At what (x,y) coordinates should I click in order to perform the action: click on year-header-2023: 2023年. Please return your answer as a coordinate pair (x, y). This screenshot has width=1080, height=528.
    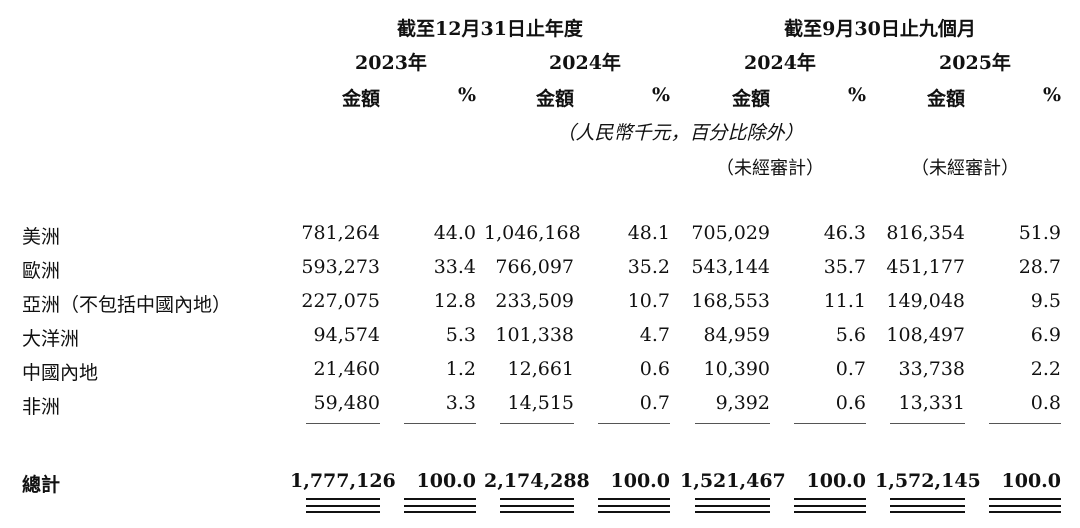
    Looking at the image, I should click on (391, 63).